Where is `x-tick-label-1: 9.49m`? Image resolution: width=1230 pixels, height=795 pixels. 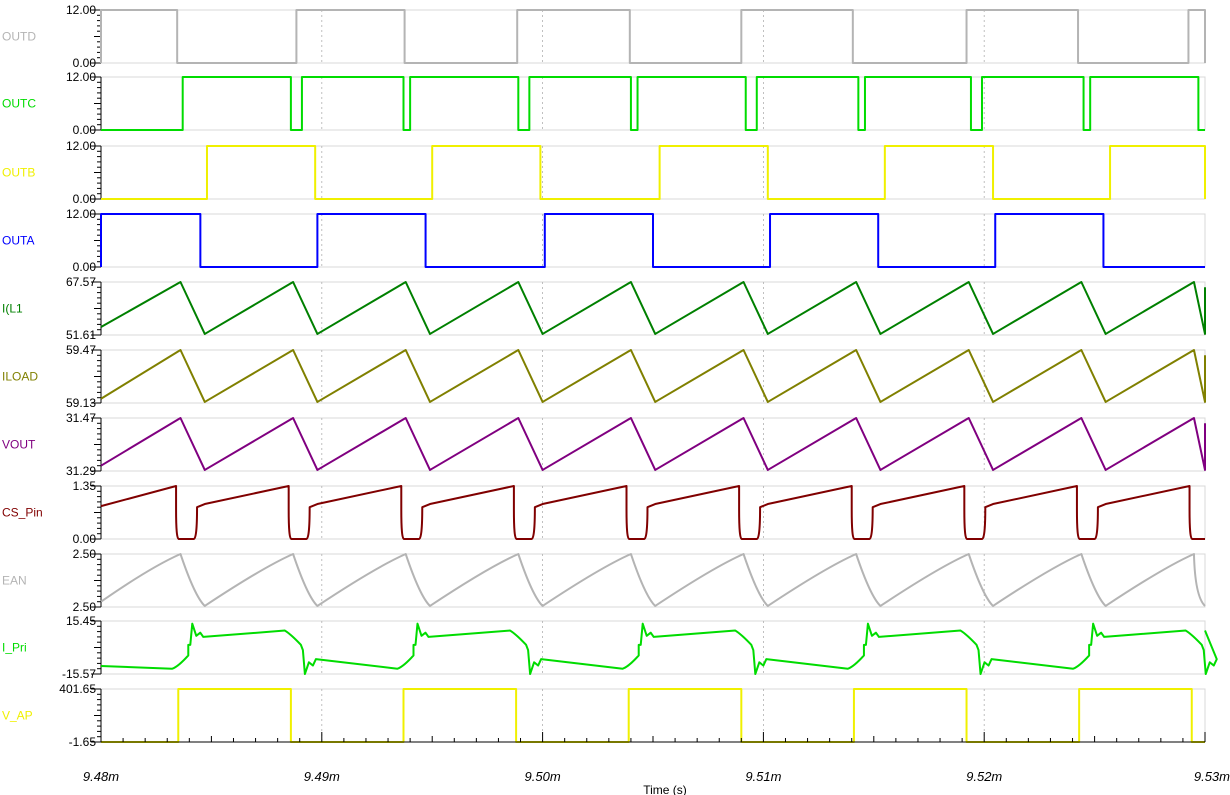
x-tick-label-1: 9.49m is located at coordinates (322, 776).